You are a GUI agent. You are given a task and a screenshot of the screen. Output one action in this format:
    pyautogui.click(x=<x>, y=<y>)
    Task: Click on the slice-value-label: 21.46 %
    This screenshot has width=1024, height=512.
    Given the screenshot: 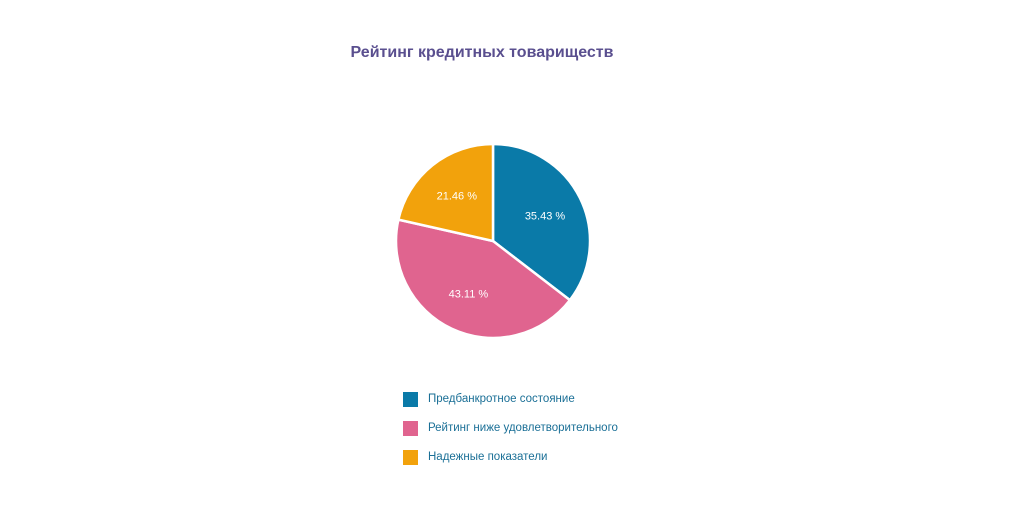 What is the action you would take?
    pyautogui.click(x=457, y=197)
    